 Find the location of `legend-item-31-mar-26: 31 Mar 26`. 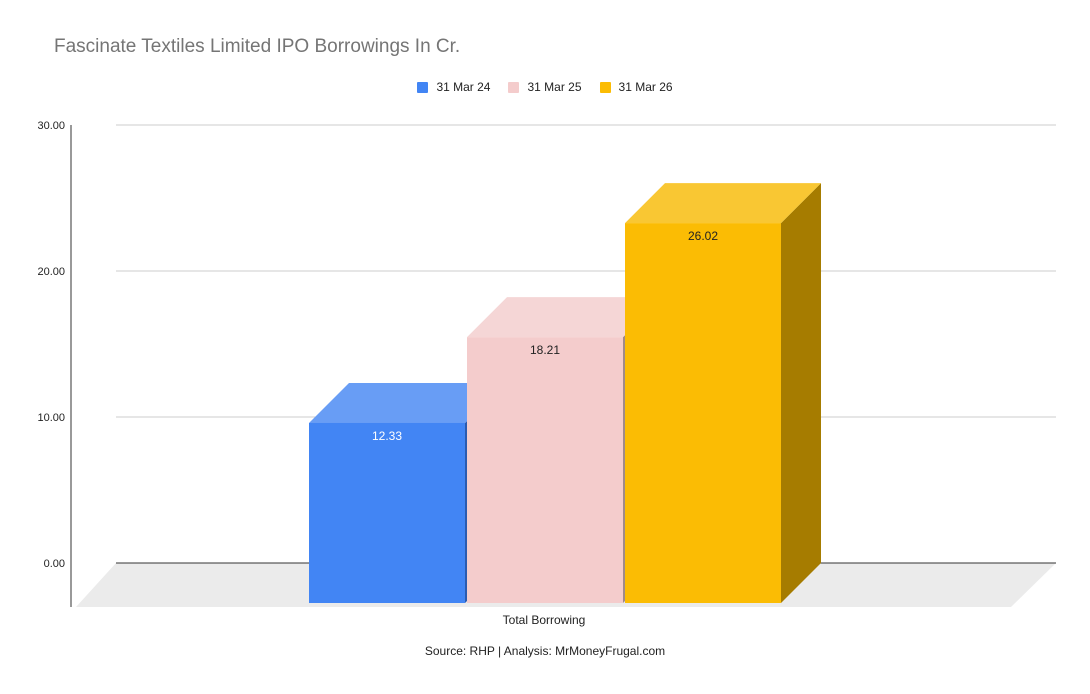

legend-item-31-mar-26: 31 Mar 26 is located at coordinates (636, 87).